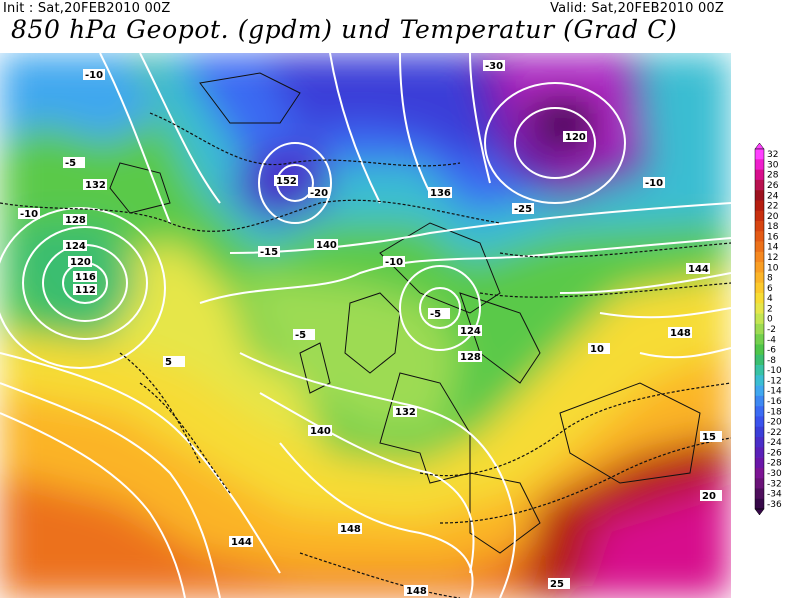 The width and height of the screenshot is (790, 598). What do you see at coordinates (350, 529) in the screenshot?
I see `label-148: 148` at bounding box center [350, 529].